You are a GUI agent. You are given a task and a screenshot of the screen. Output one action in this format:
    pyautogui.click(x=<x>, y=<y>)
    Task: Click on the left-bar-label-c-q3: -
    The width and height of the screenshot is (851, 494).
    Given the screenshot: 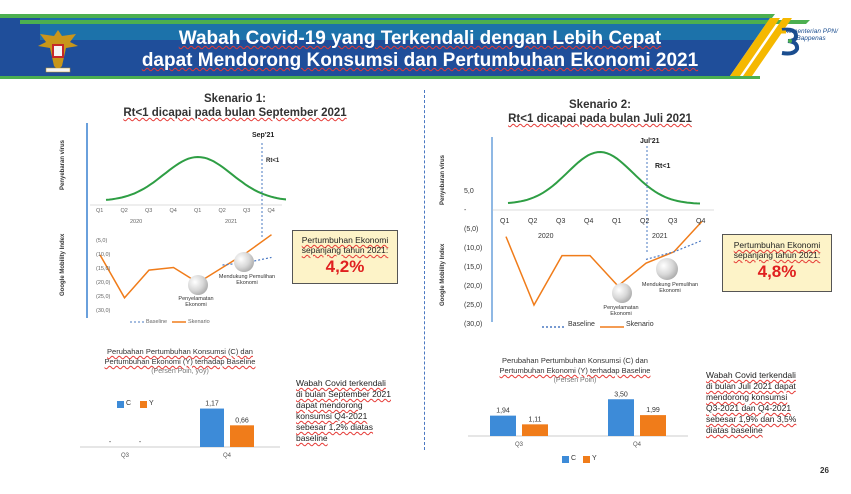 What is the action you would take?
    pyautogui.click(x=110, y=442)
    